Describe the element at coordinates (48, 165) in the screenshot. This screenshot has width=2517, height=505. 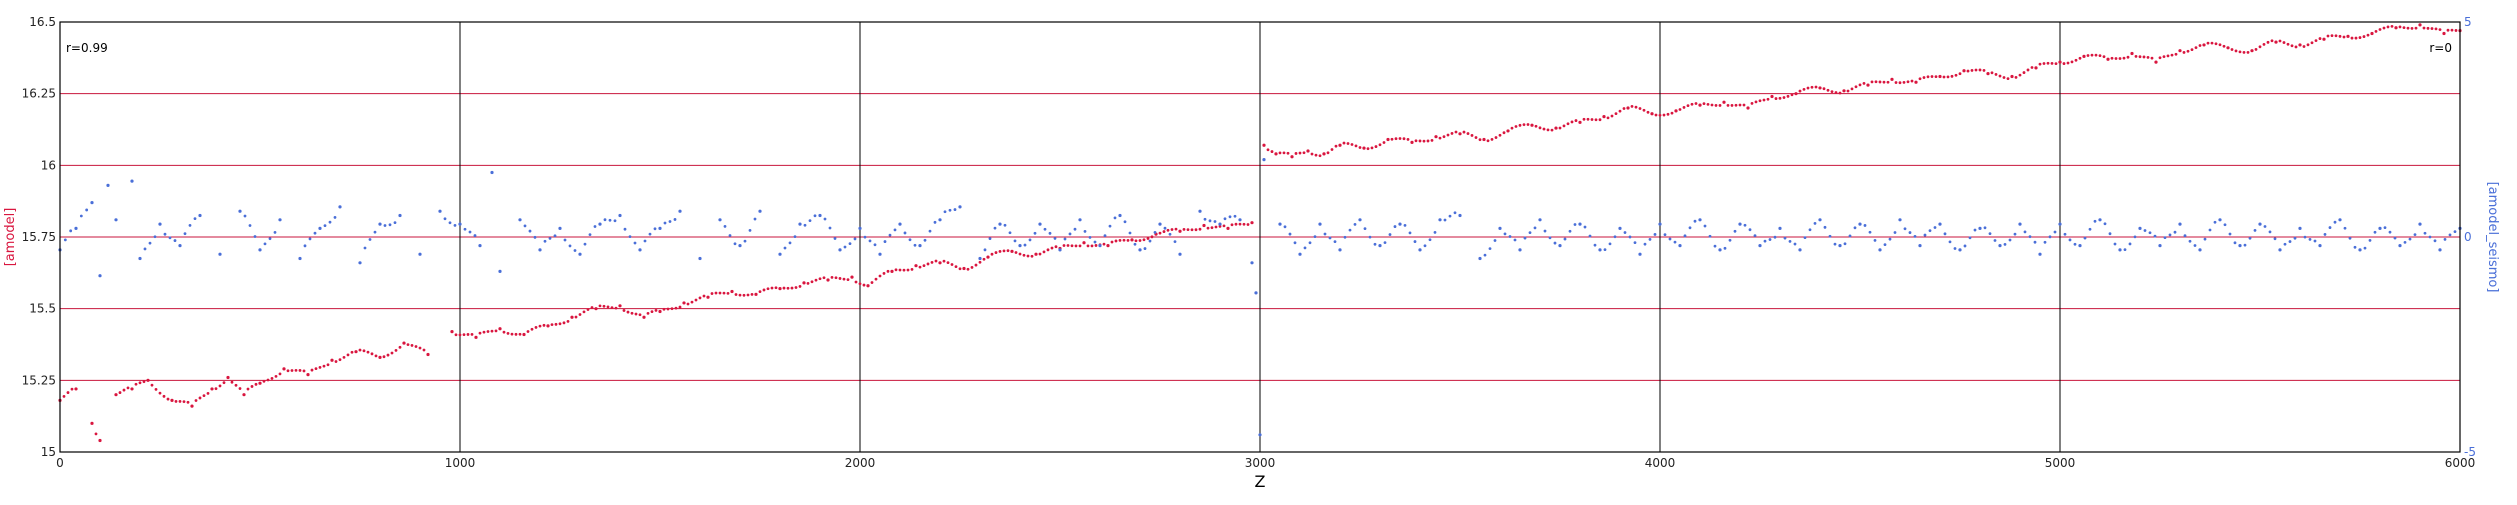
I see `y-left-tick-label: 16` at that location.